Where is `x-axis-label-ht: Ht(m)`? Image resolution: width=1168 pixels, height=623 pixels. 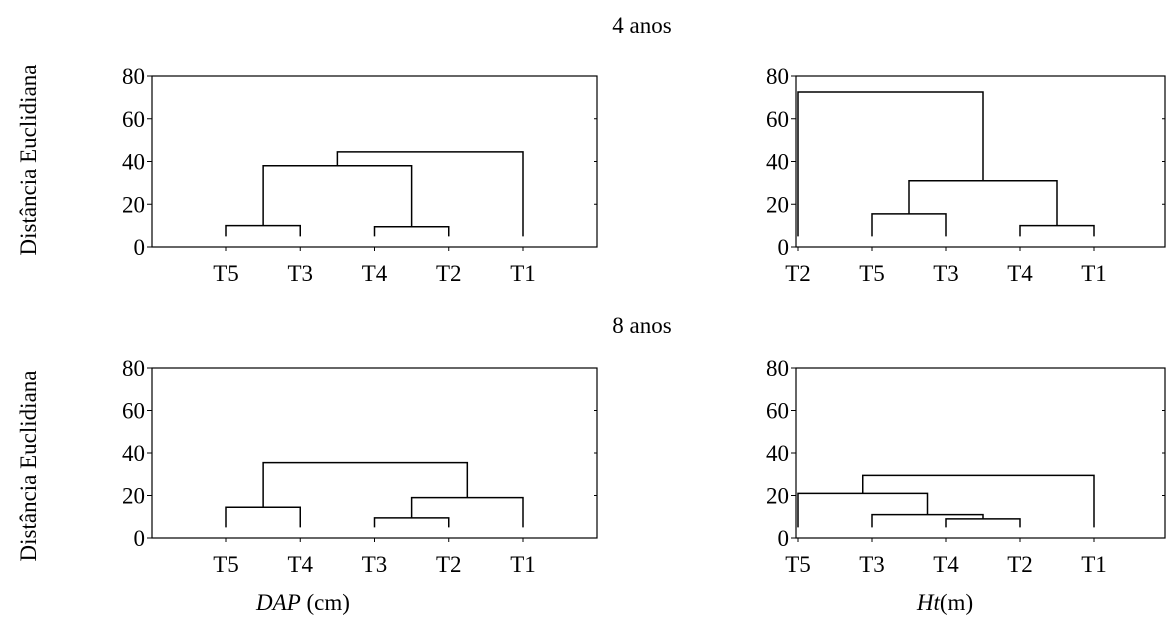 x-axis-label-ht: Ht(m) is located at coordinates (944, 602).